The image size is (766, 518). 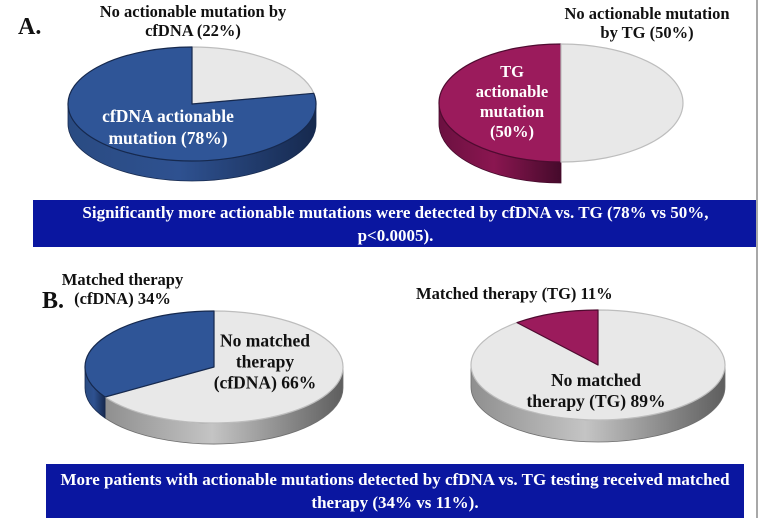 I want to click on pie-b-tg-slice-label: No matched therapy (TG) 89%, so click(x=596, y=390).